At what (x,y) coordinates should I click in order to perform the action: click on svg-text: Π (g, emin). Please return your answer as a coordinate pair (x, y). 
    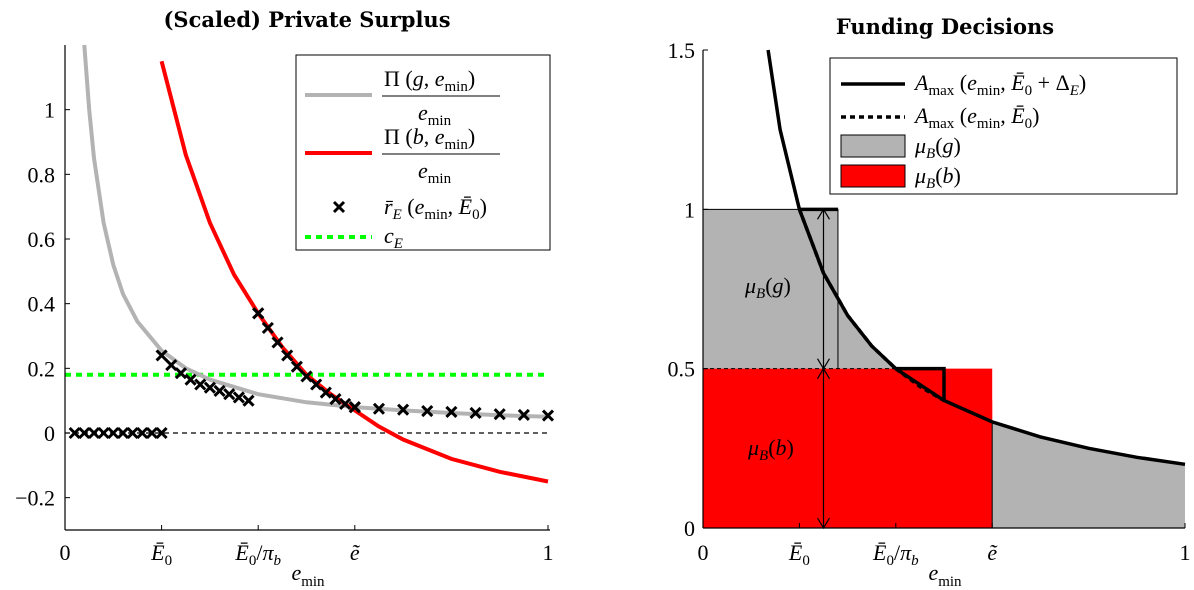
    Looking at the image, I should click on (429, 80).